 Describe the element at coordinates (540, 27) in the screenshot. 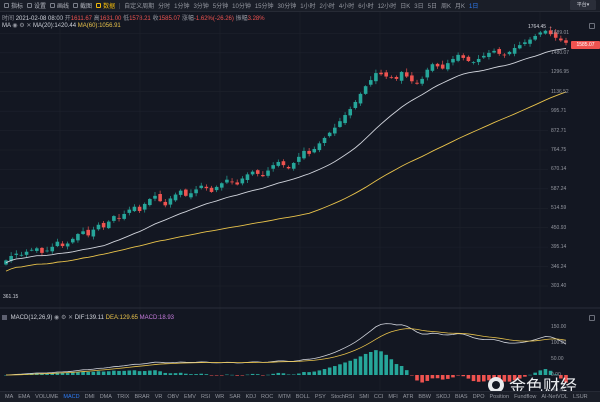

I see `high-marker: 1764.45 →` at that location.